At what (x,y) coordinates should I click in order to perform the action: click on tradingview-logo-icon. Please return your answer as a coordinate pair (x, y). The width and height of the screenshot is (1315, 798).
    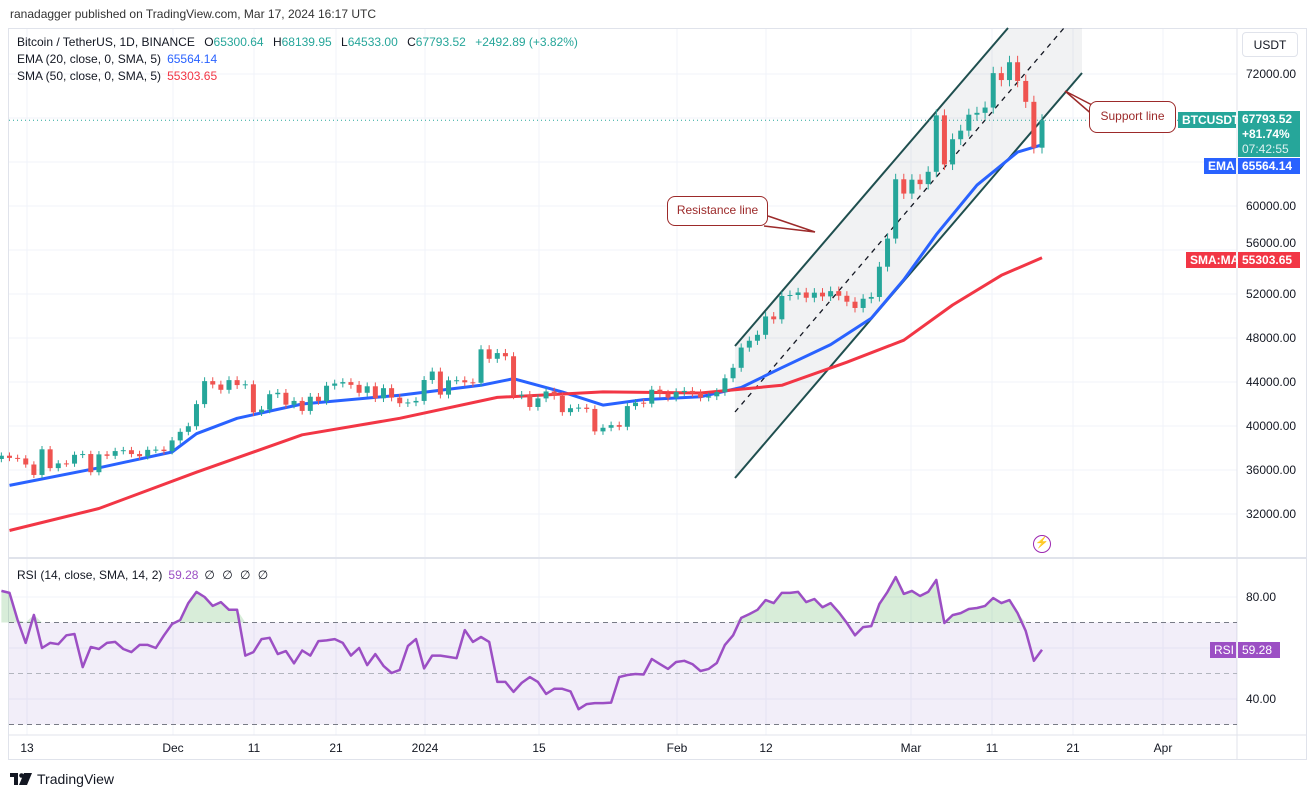
    Looking at the image, I should click on (21, 779).